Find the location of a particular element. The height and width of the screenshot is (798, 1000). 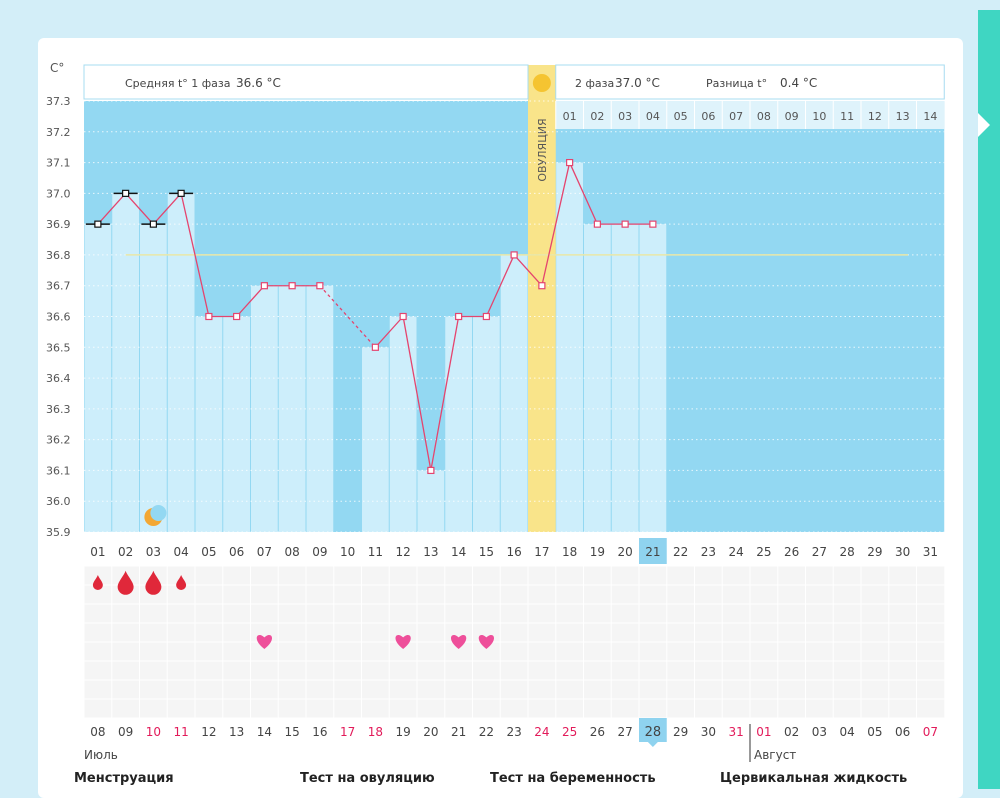

calendar-date: 25 is located at coordinates (569, 732).